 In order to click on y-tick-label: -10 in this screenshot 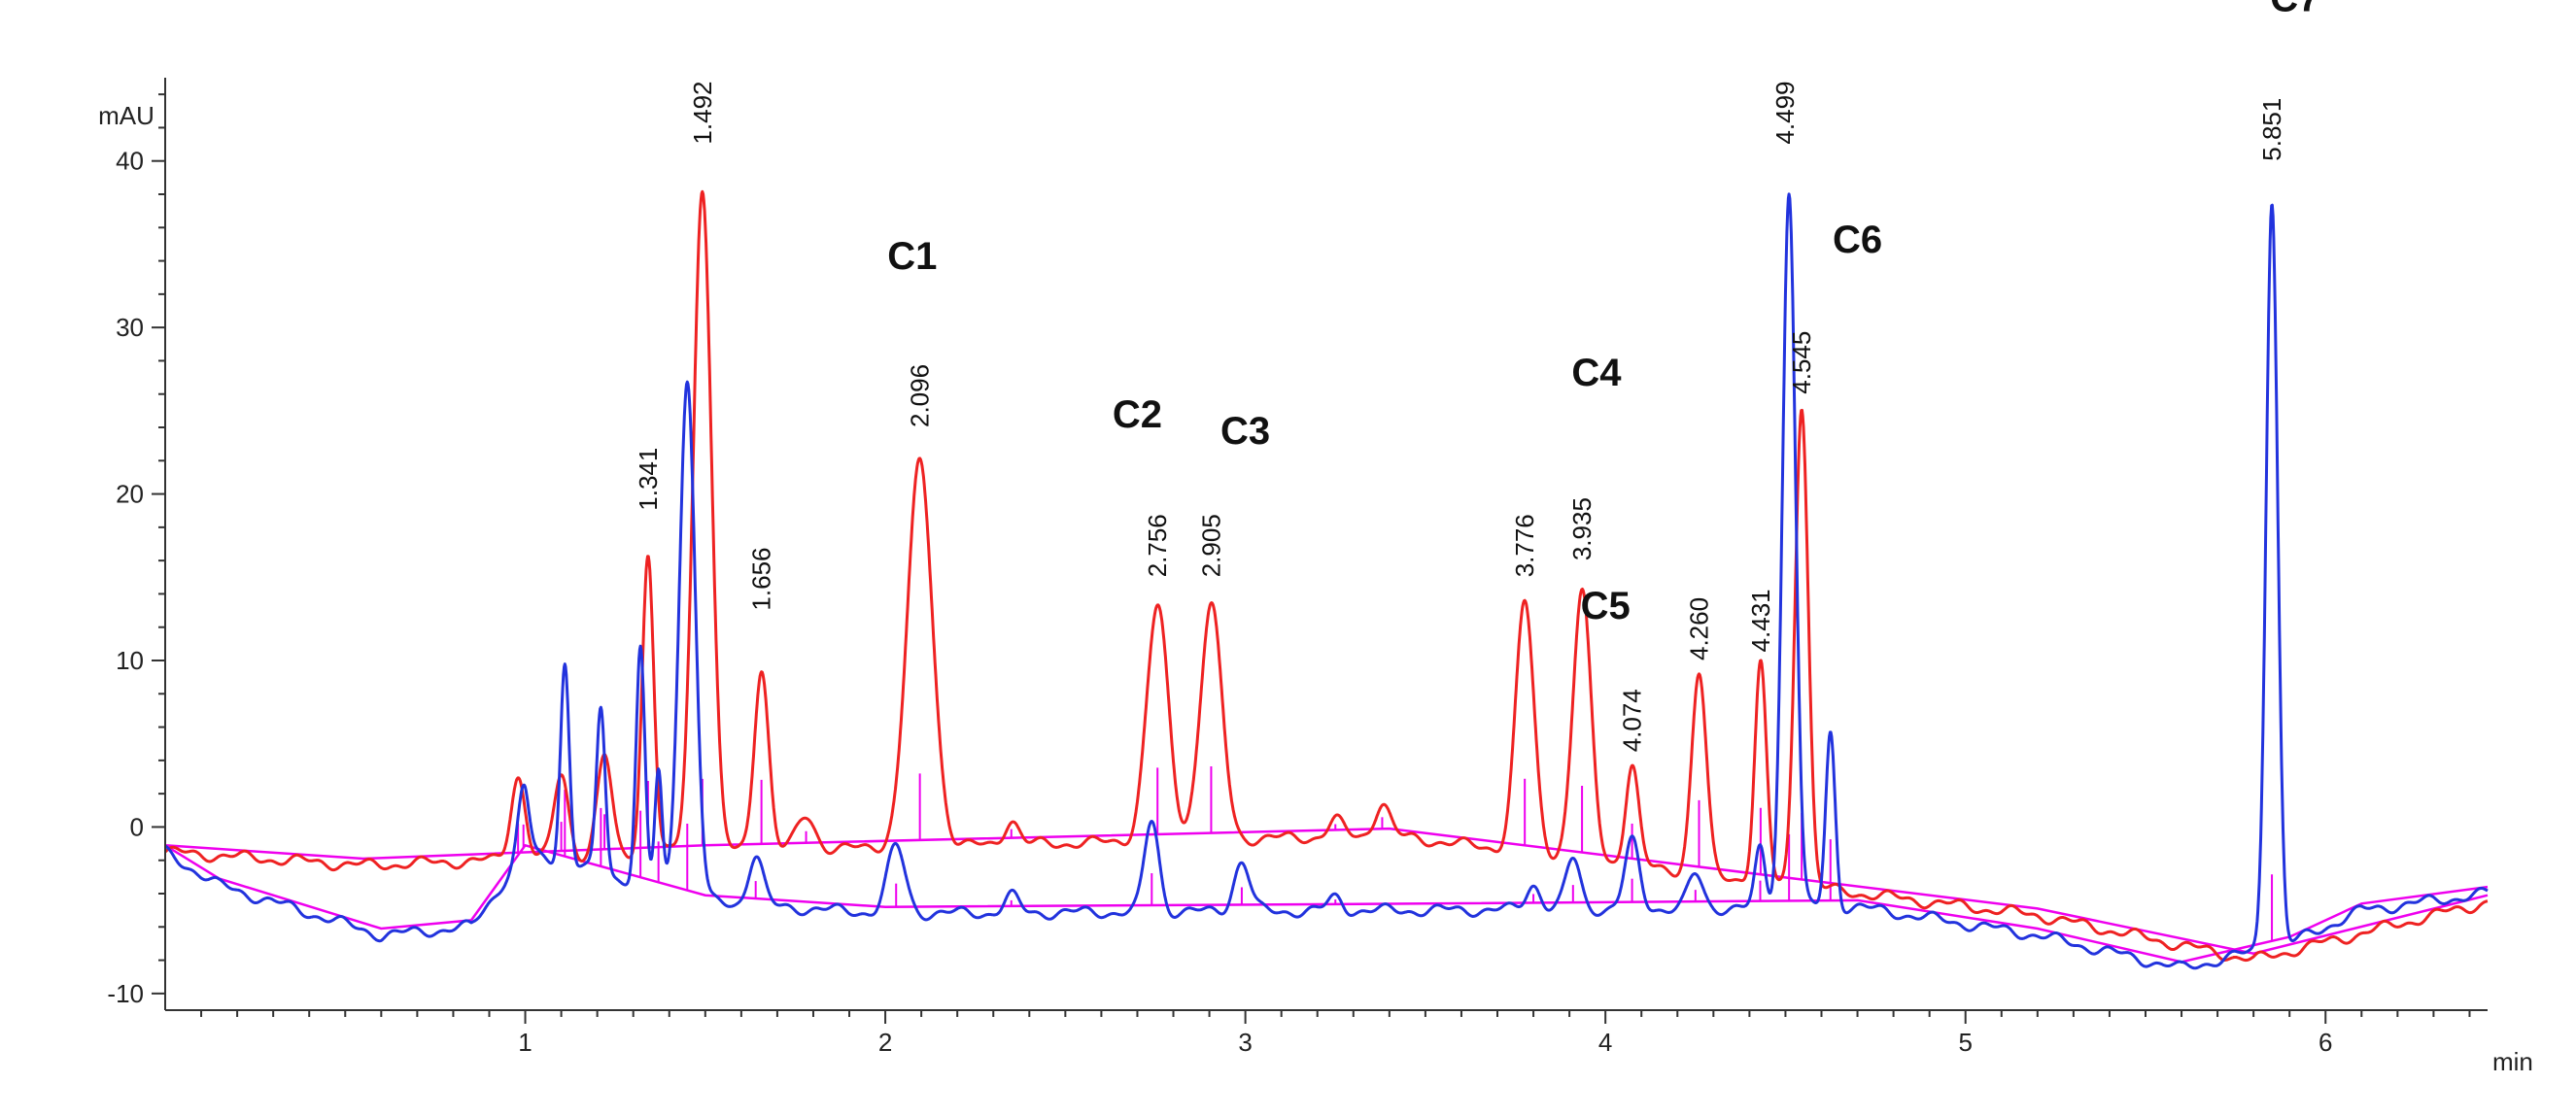, I will do `click(126, 993)`.